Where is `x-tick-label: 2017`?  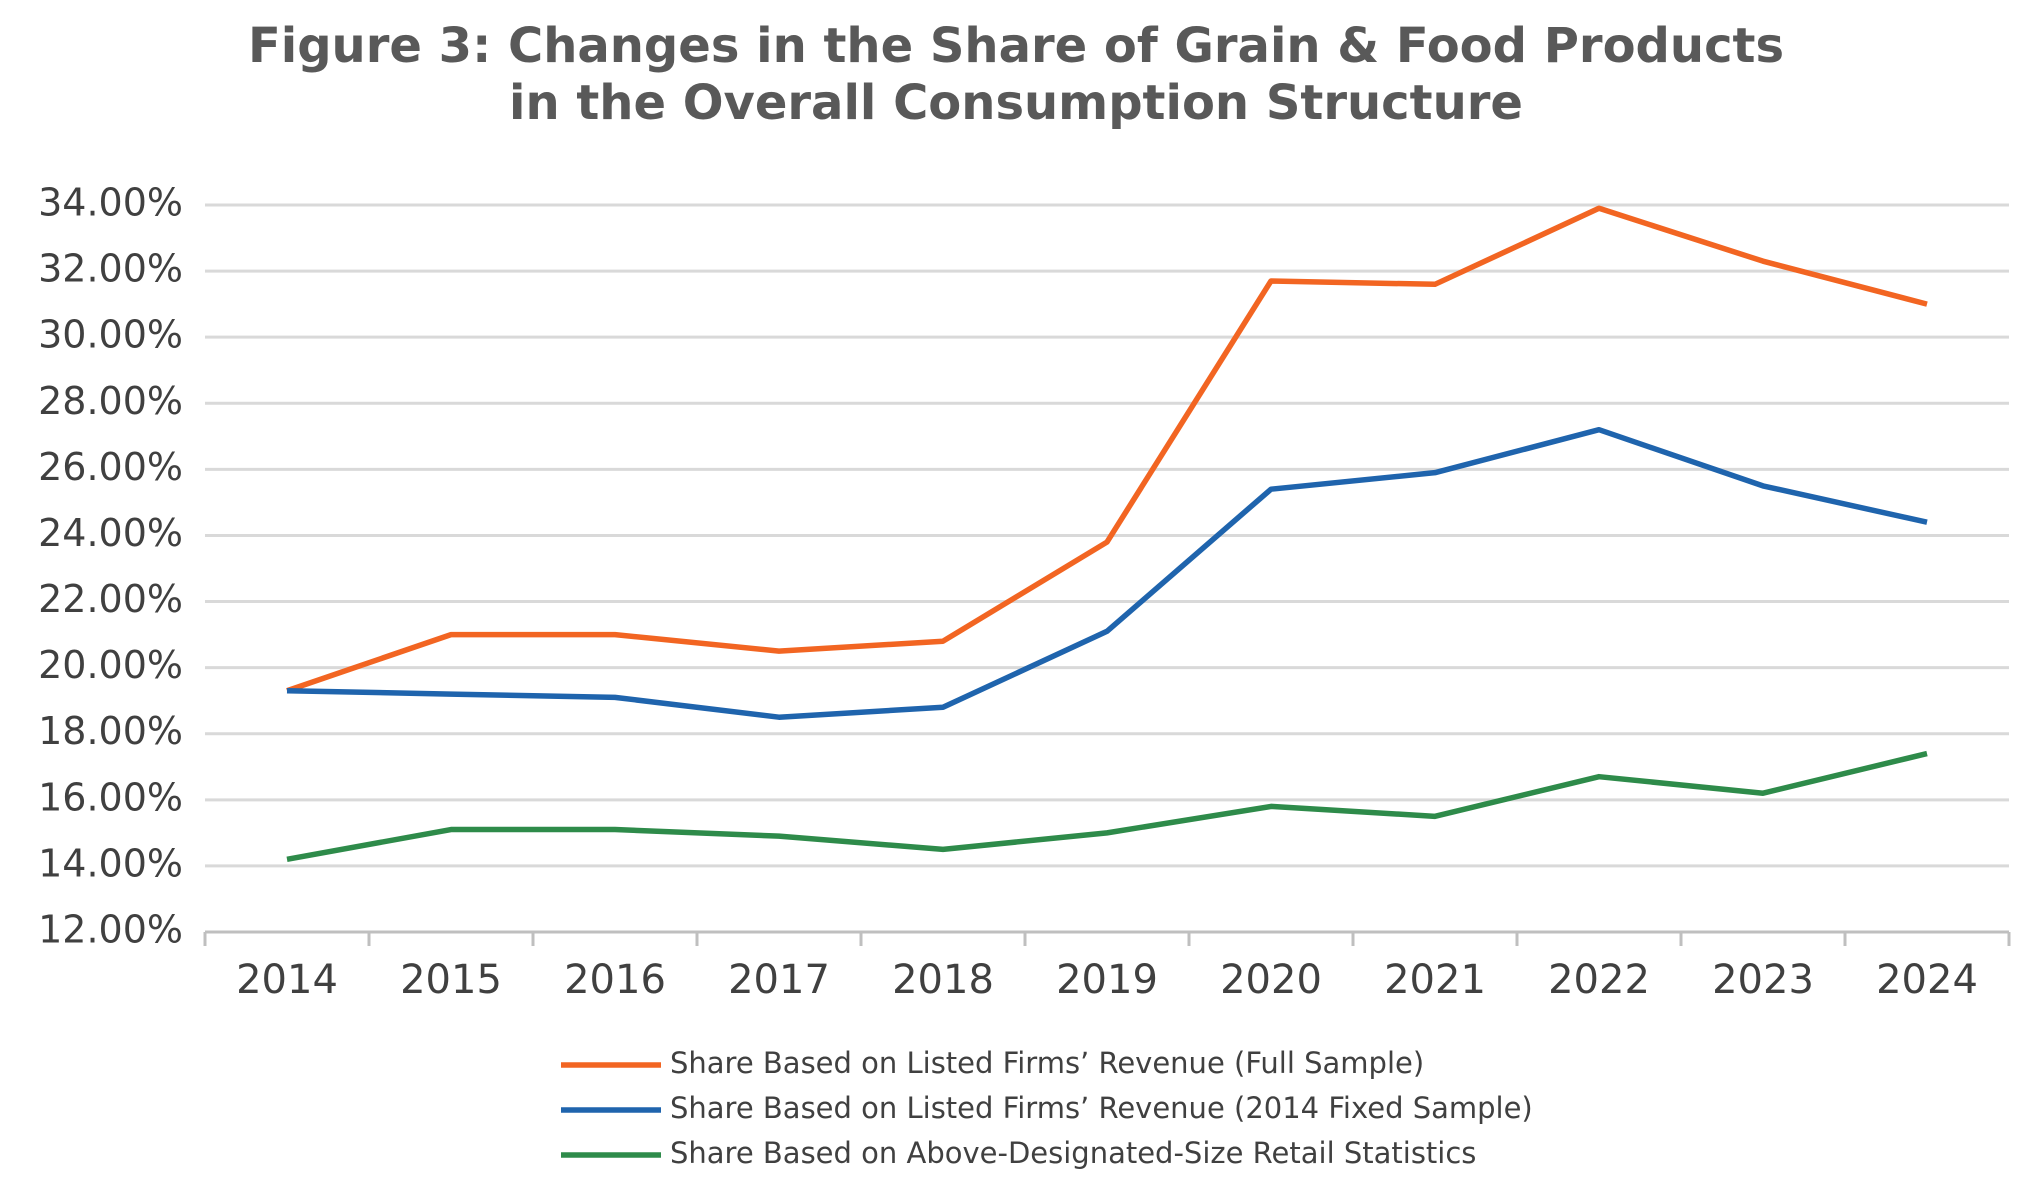 x-tick-label: 2017 is located at coordinates (779, 980).